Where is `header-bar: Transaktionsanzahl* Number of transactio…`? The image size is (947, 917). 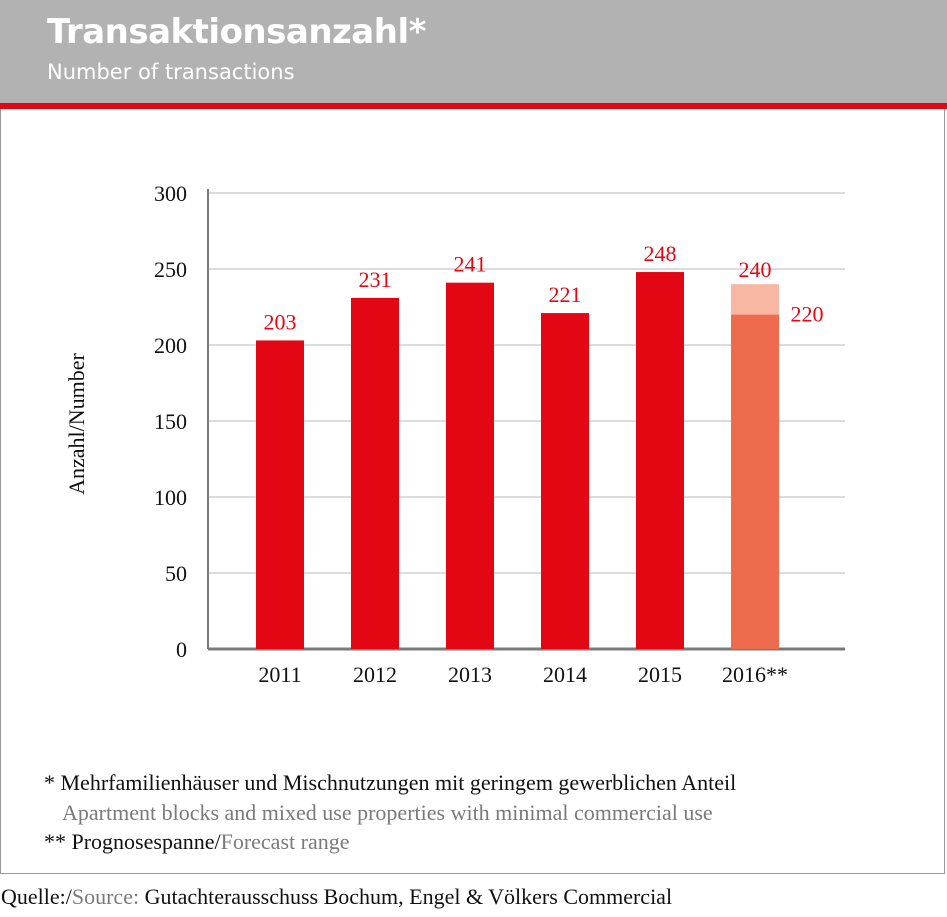 header-bar: Transaktionsanzahl* Number of transactio… is located at coordinates (473, 51).